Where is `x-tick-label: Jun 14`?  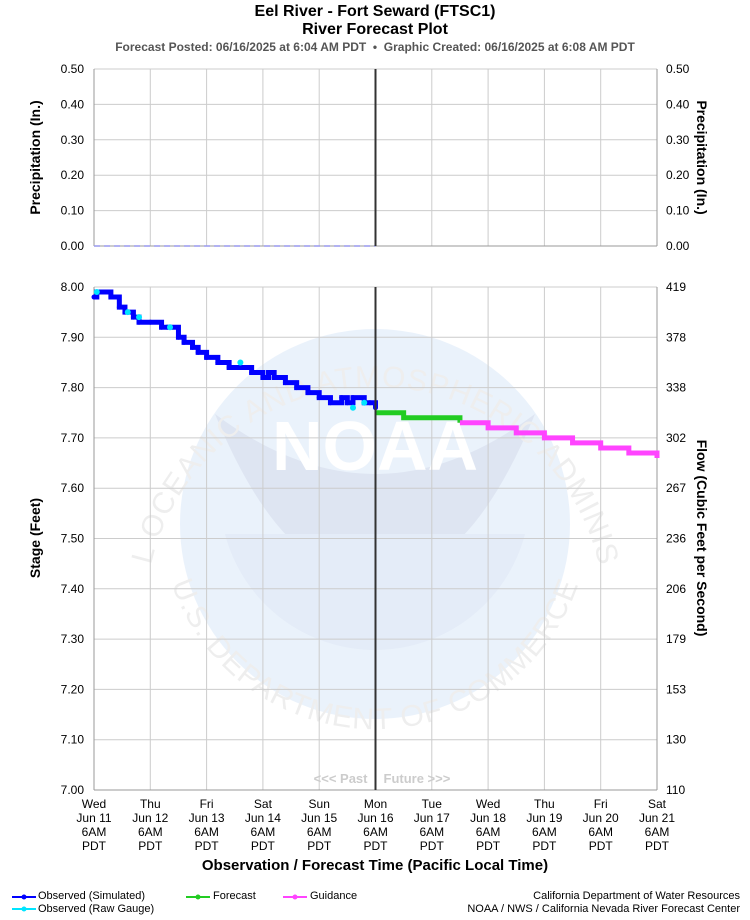 x-tick-label: Jun 14 is located at coordinates (263, 818).